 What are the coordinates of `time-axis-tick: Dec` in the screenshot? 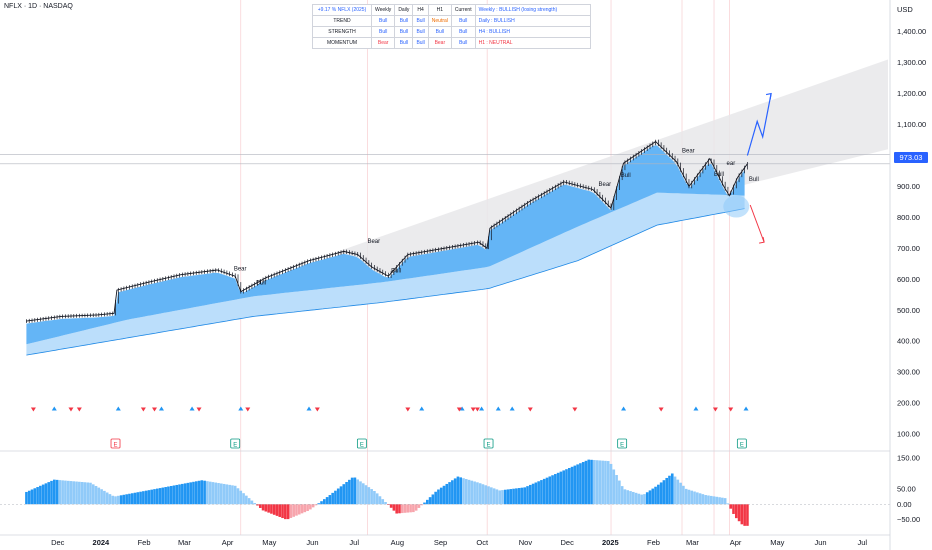 It's located at (58, 542).